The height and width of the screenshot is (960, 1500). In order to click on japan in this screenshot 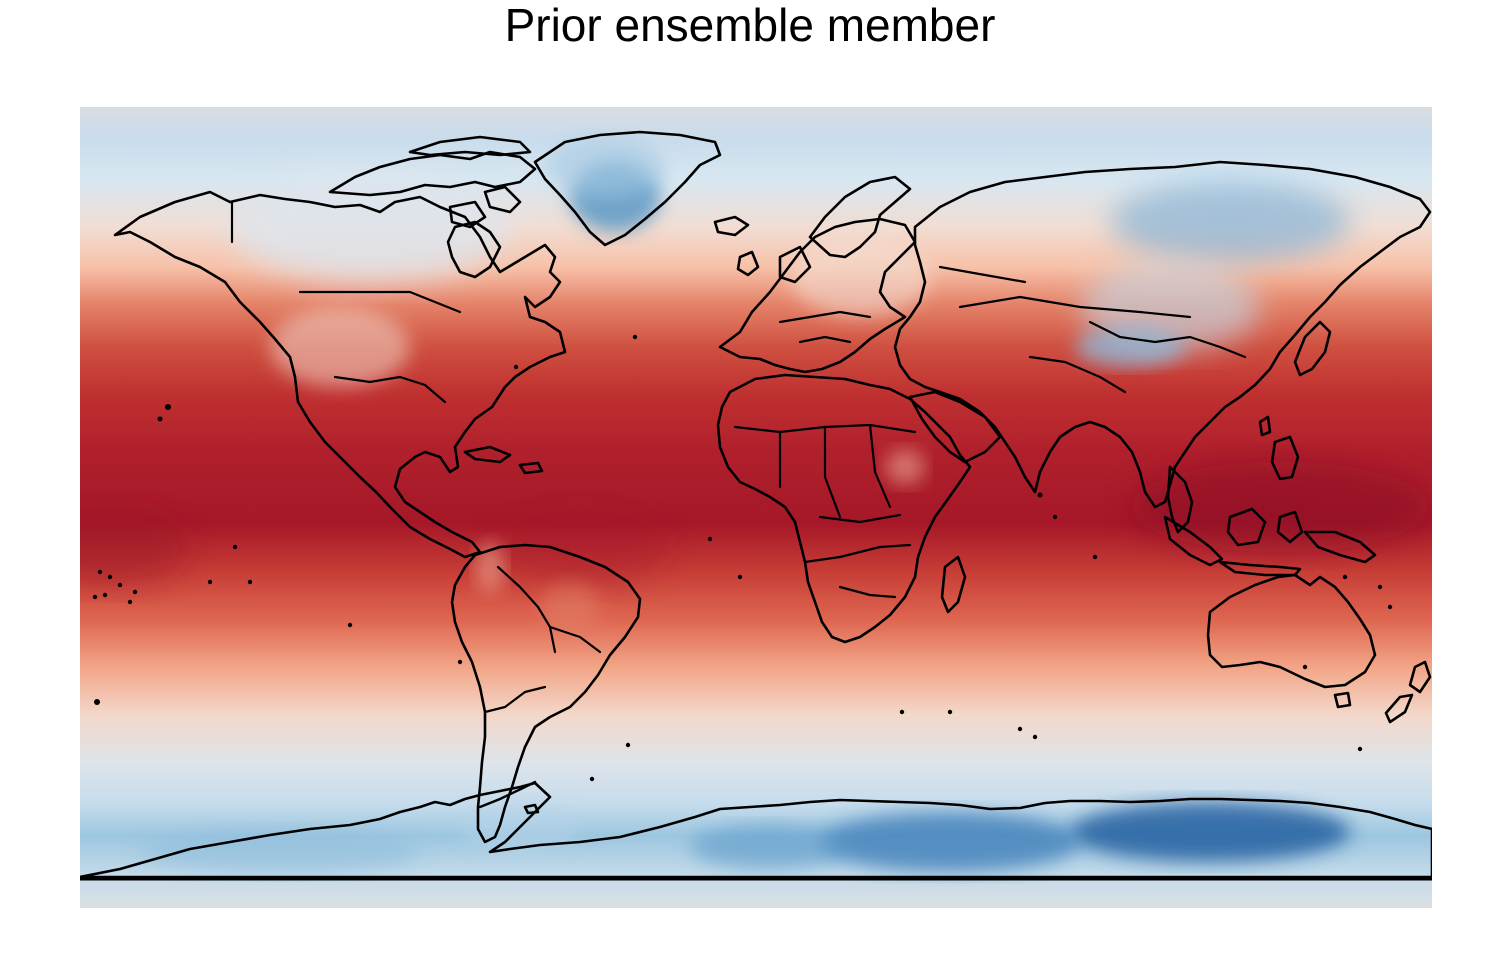, I will do `click(1312, 348)`.